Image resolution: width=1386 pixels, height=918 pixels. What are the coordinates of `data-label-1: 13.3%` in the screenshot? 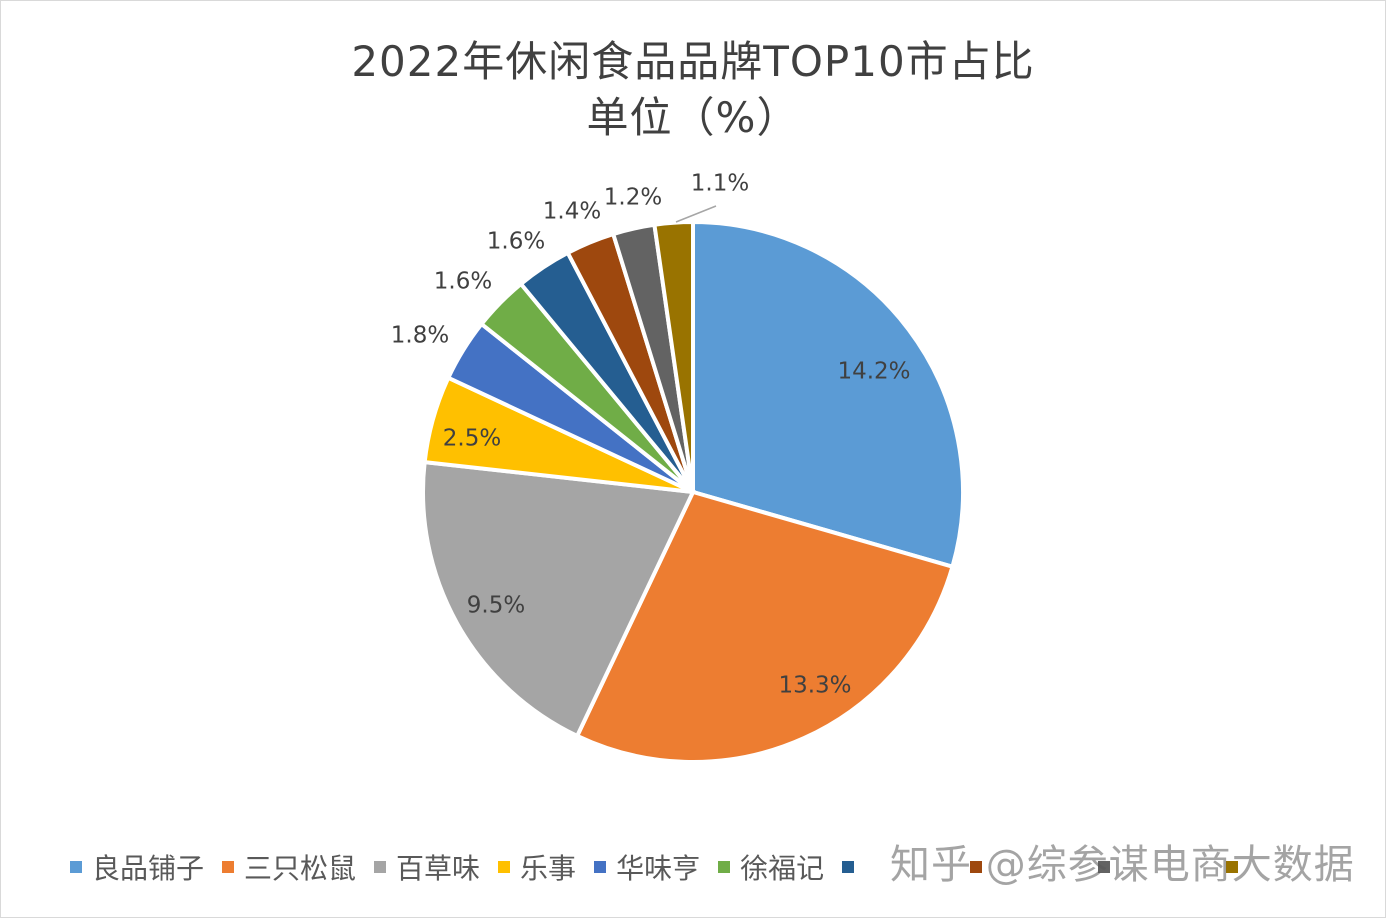 It's located at (814, 686).